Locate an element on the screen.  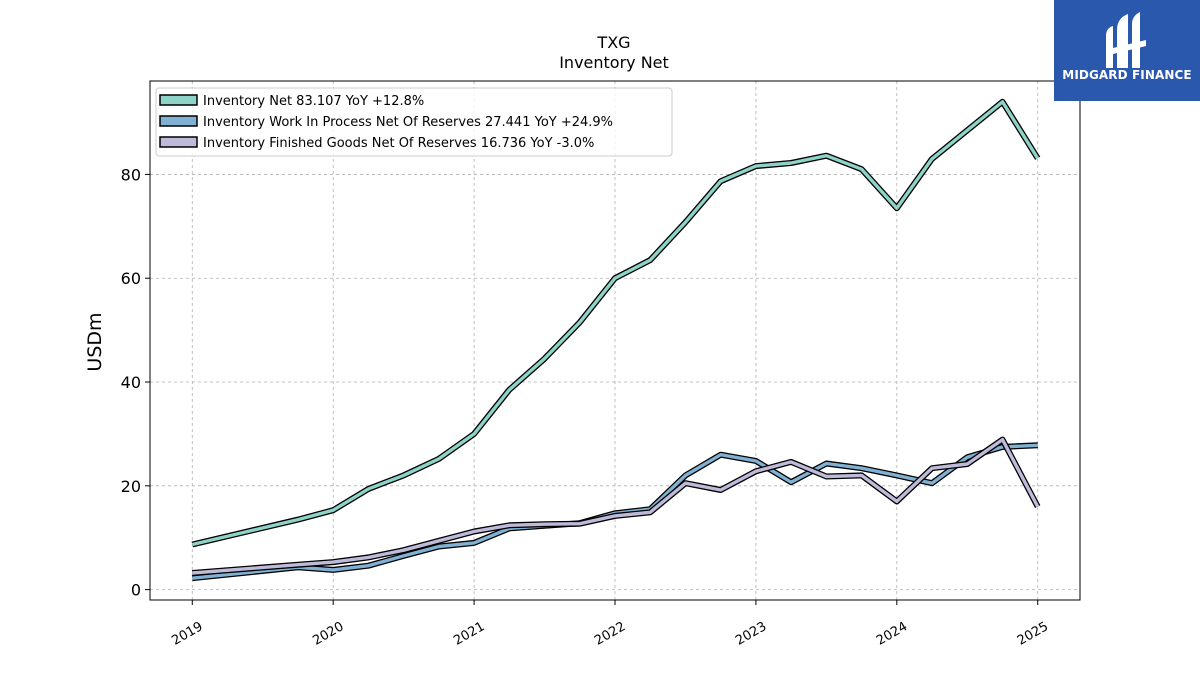
x-tick-label: 2023 is located at coordinates (751, 634).